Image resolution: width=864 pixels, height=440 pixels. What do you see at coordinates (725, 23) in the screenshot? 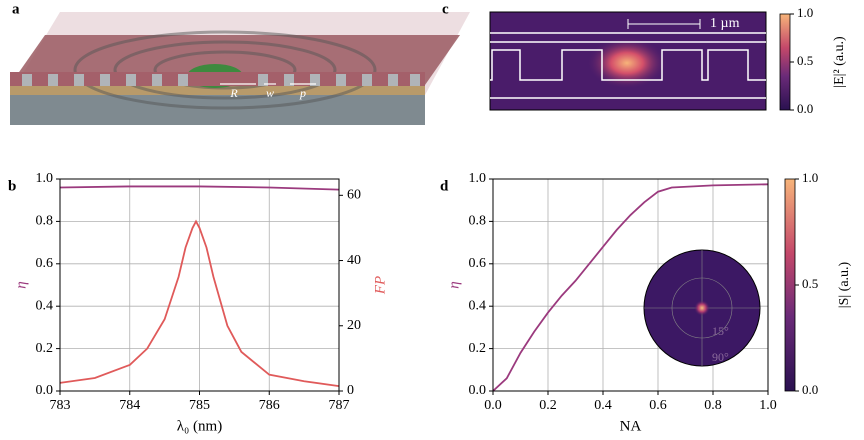
I see `scale-bar-label: 1 µm` at bounding box center [725, 23].